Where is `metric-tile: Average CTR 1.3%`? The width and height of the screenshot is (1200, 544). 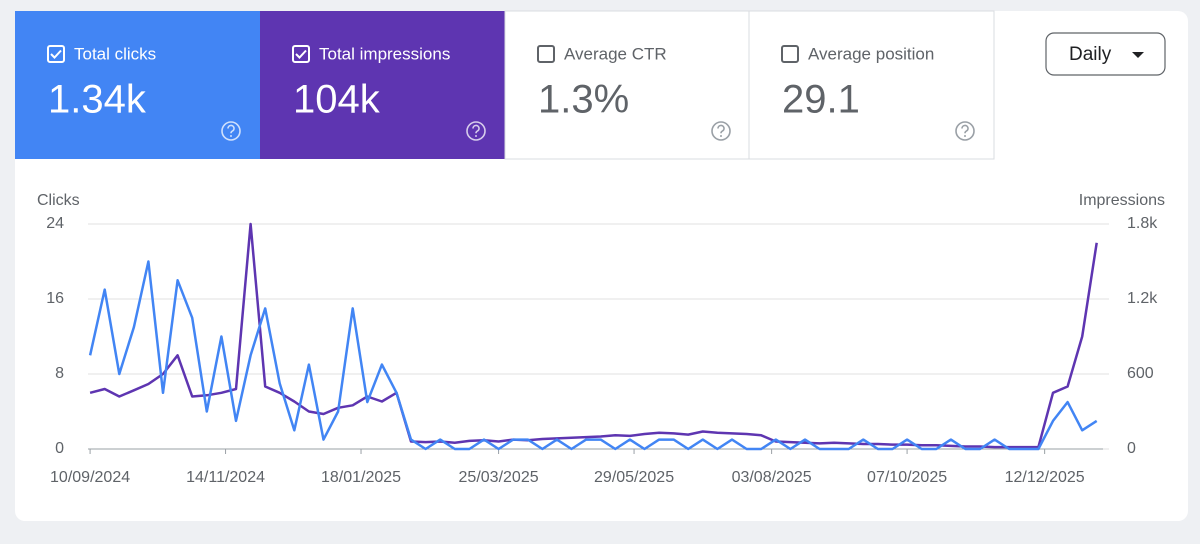 metric-tile: Average CTR 1.3% is located at coordinates (627, 85).